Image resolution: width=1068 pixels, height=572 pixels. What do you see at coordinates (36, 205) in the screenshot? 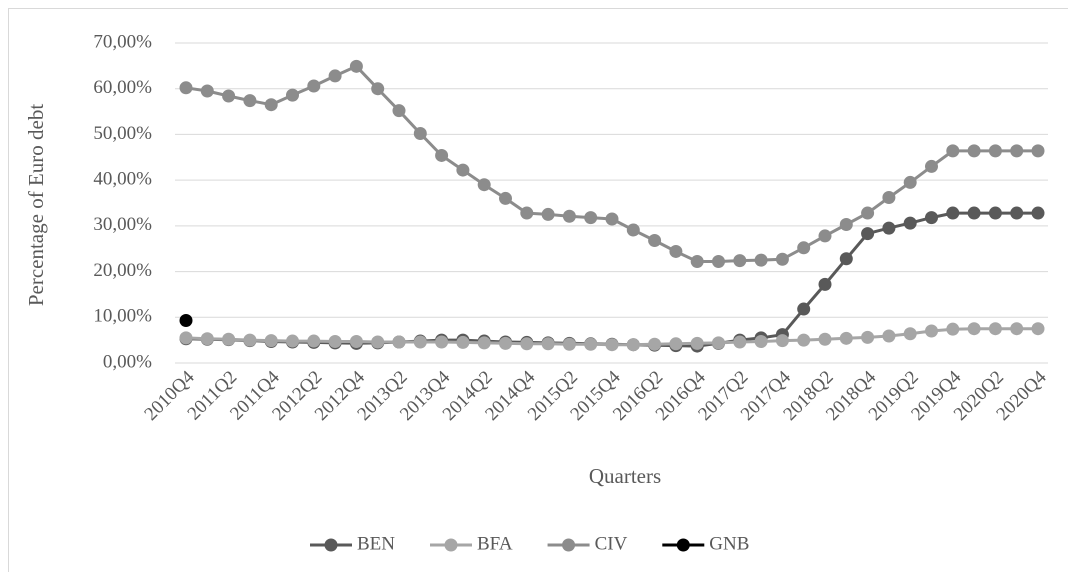
I see `y-axis-title: Percentage of Euro debt` at bounding box center [36, 205].